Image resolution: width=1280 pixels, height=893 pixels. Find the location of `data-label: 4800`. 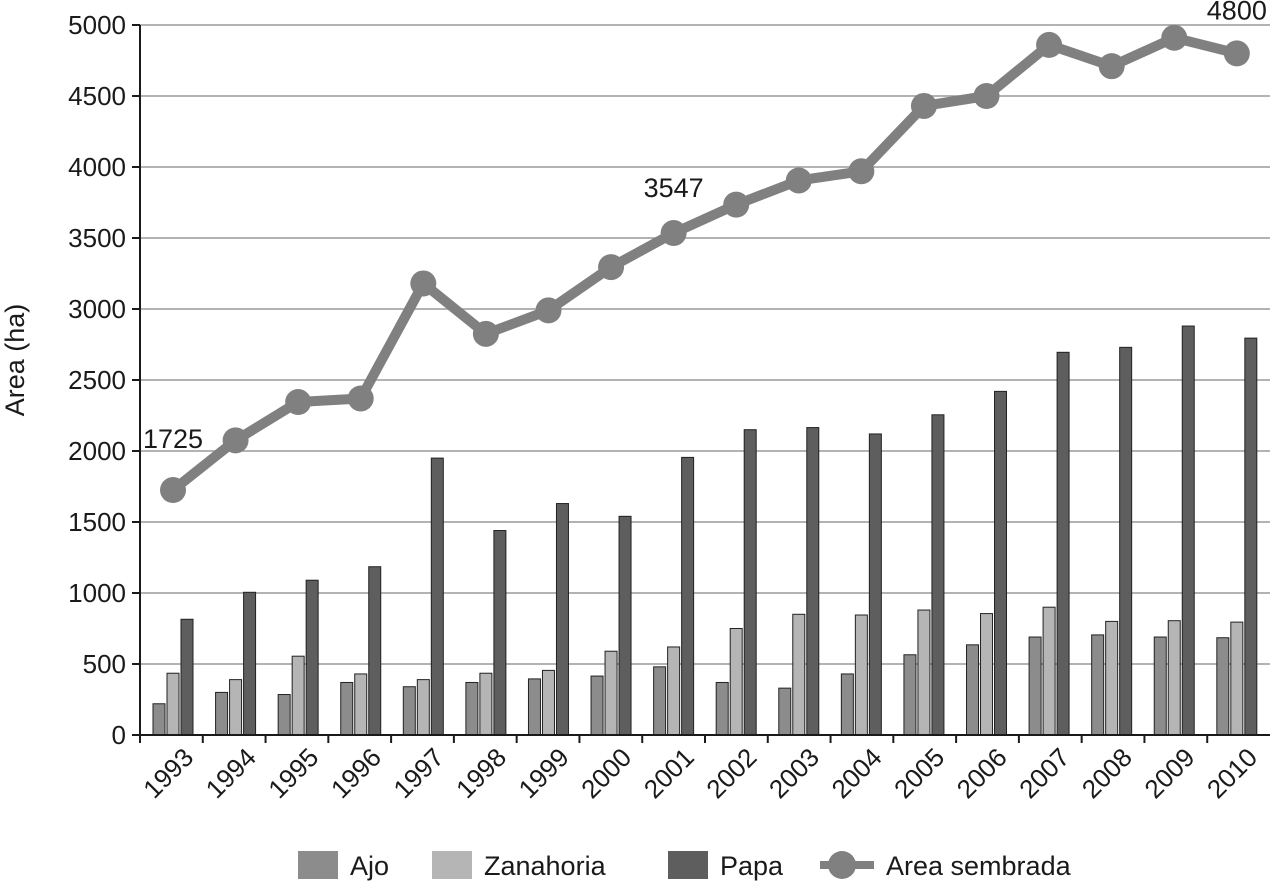

data-label: 4800 is located at coordinates (1237, 12).